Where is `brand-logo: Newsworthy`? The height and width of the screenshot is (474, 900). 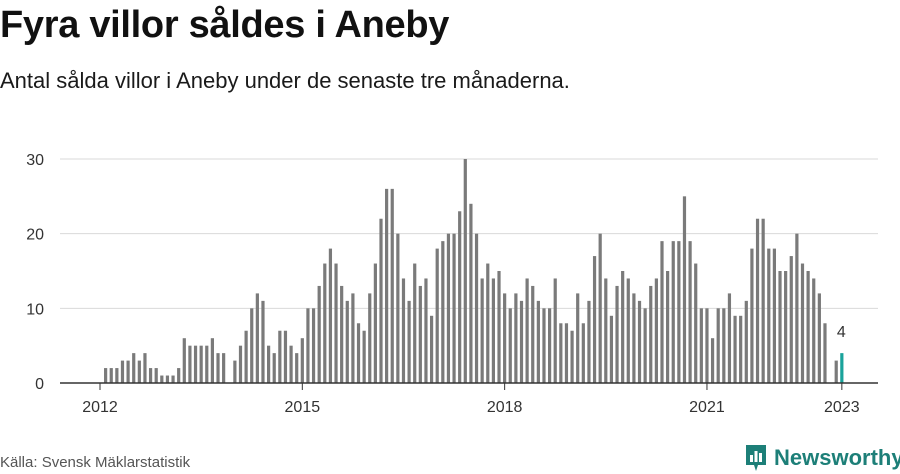
brand-logo: Newsworthy is located at coordinates (822, 458).